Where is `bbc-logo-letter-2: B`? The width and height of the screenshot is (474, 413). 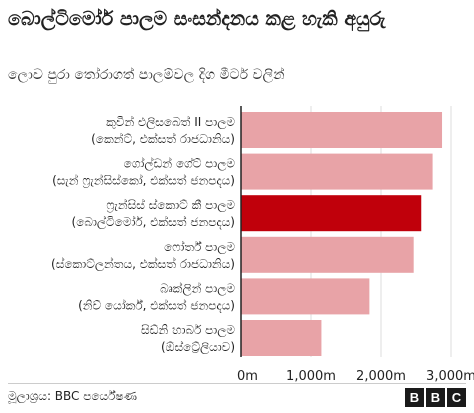
bbc-logo-letter-2: B is located at coordinates (435, 397).